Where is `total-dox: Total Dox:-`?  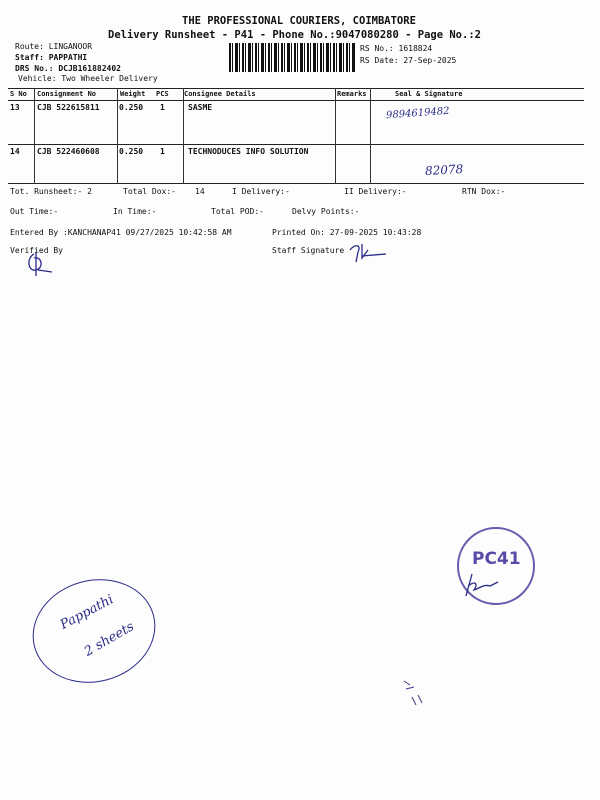 total-dox: Total Dox:- is located at coordinates (149, 191).